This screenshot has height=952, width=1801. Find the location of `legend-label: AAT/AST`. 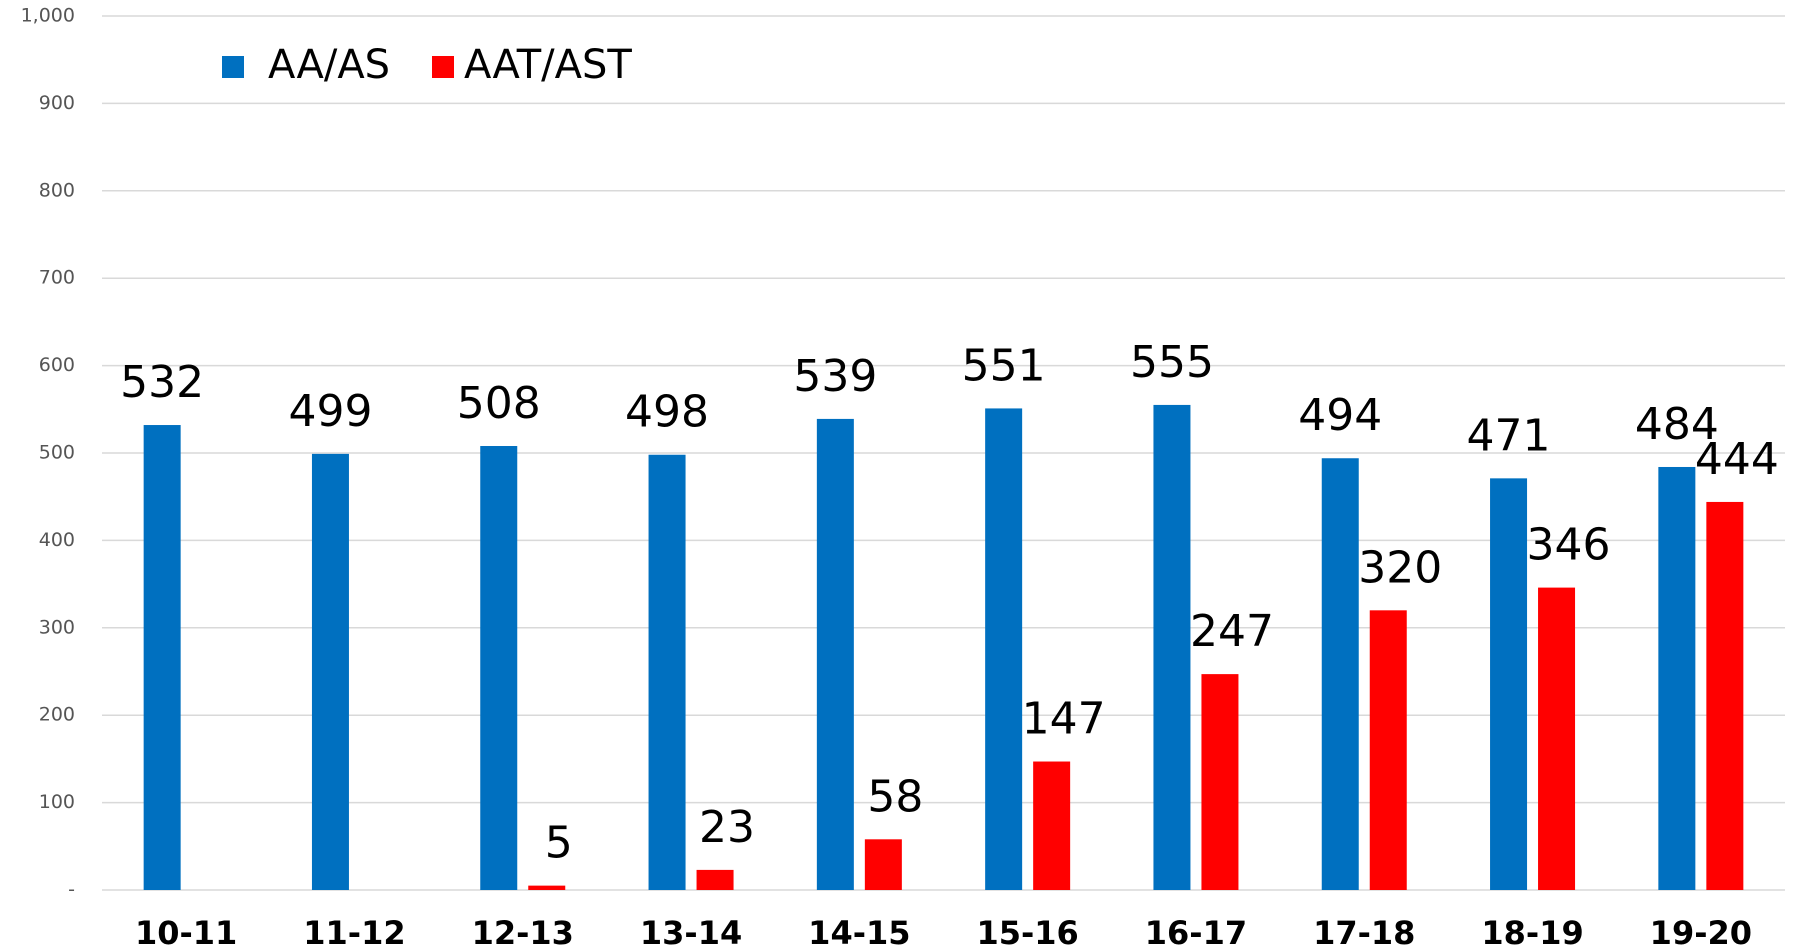

legend-label: AAT/AST is located at coordinates (548, 65).